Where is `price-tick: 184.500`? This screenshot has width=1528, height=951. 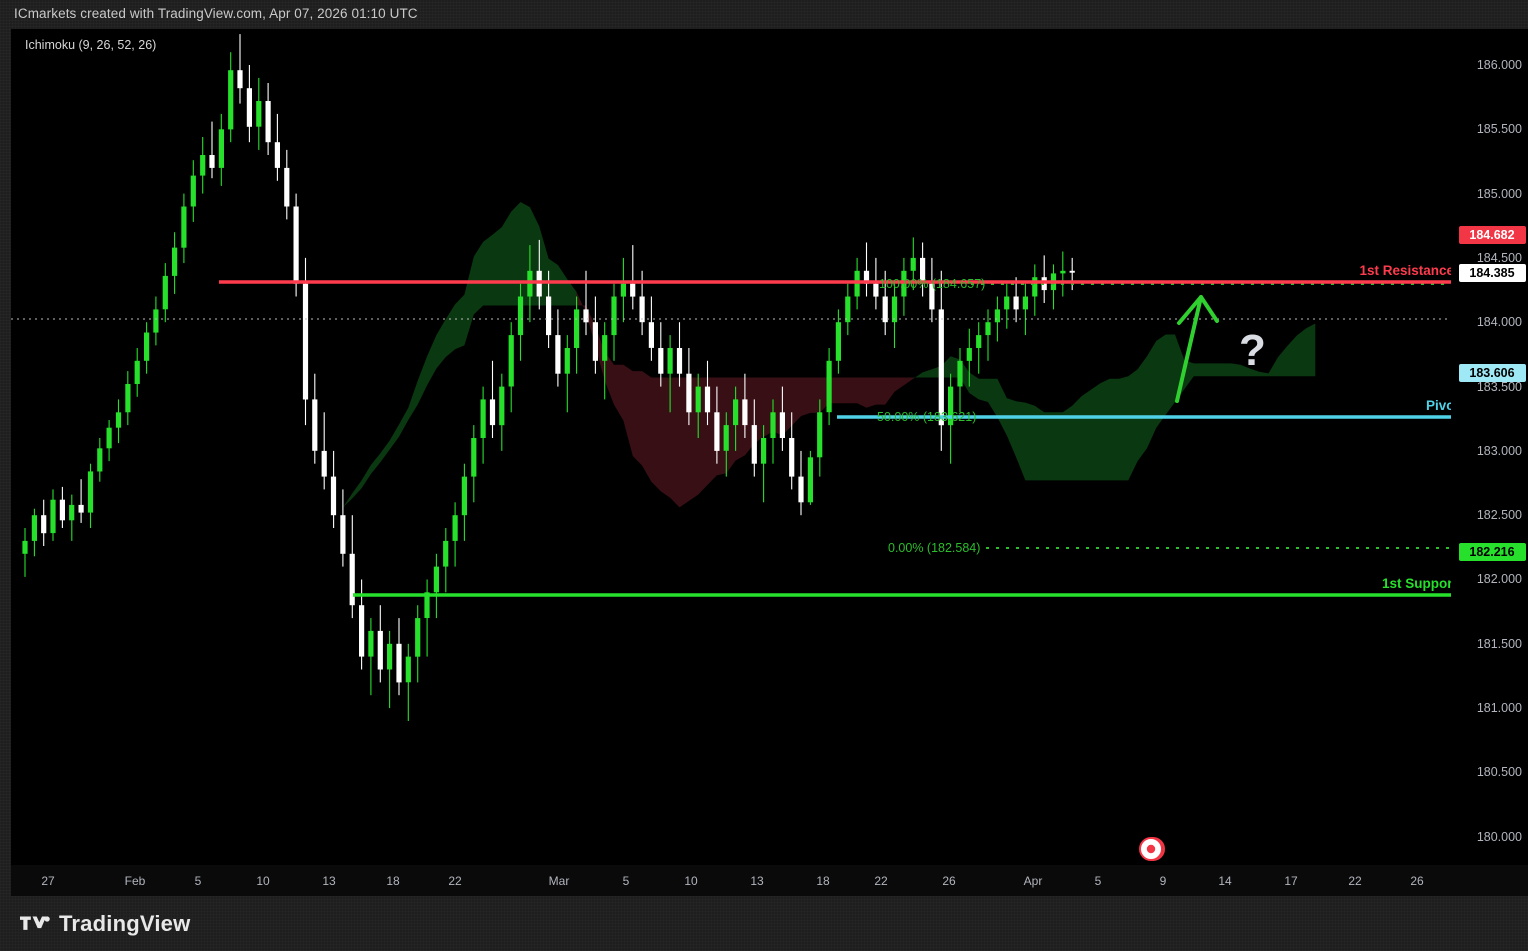 price-tick: 184.500 is located at coordinates (1499, 257).